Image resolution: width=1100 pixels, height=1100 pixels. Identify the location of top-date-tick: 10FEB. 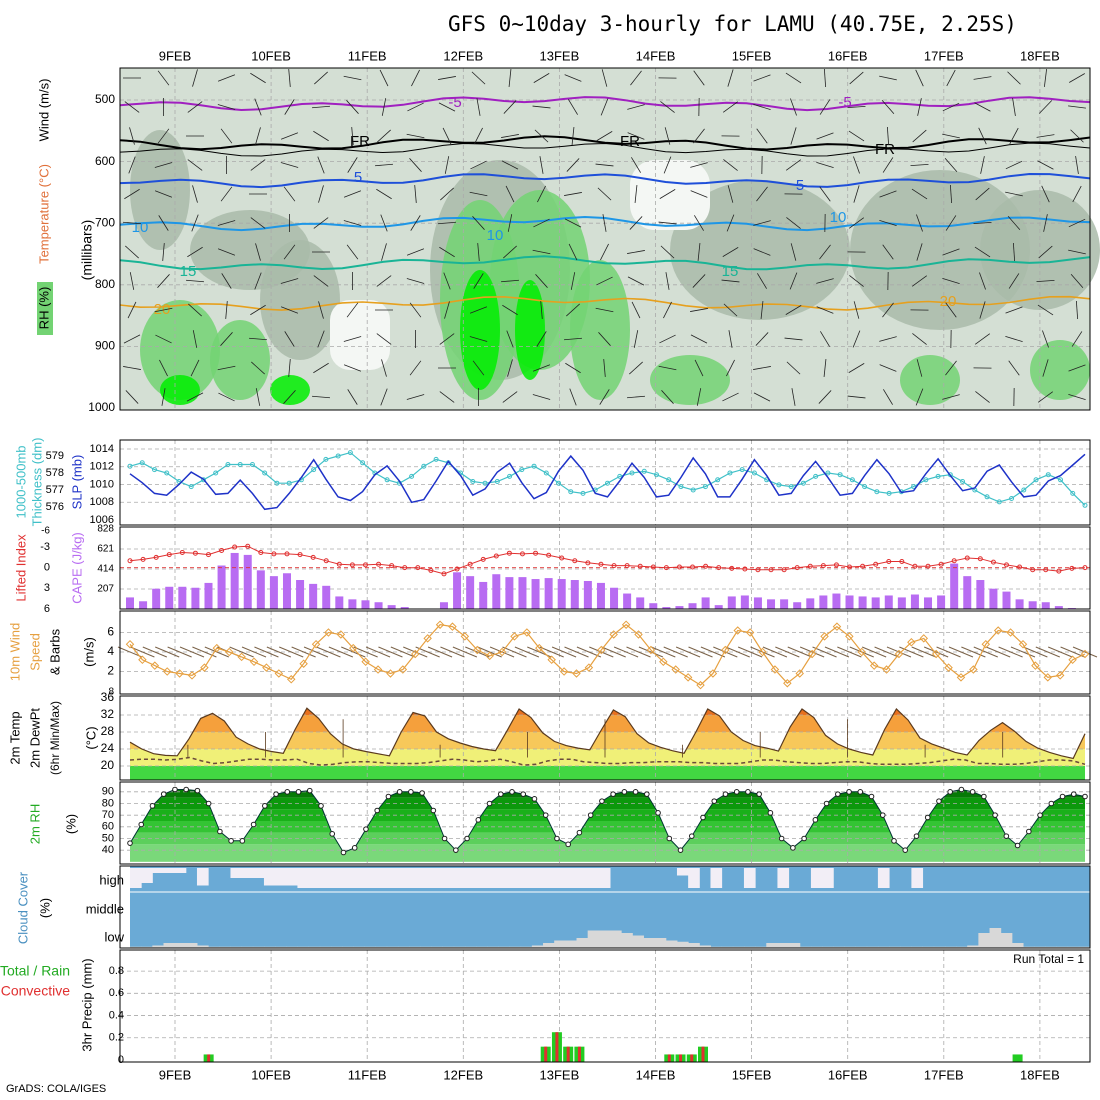
(271, 55).